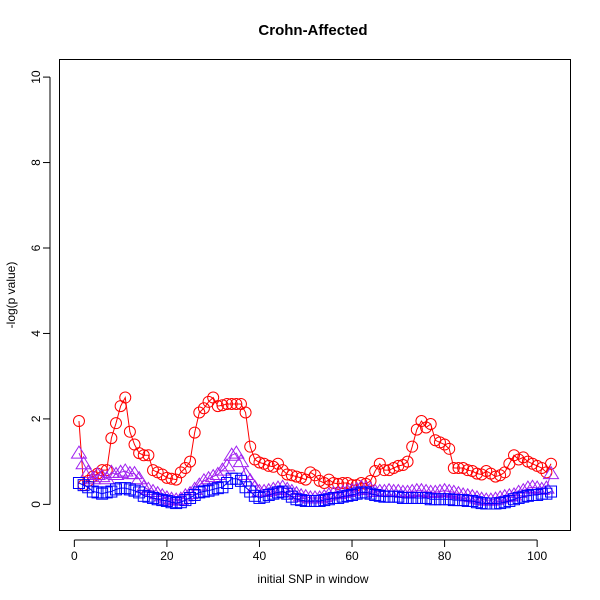 The height and width of the screenshot is (600, 600). Describe the element at coordinates (36, 504) in the screenshot. I see `y-tick-label: 0` at that location.